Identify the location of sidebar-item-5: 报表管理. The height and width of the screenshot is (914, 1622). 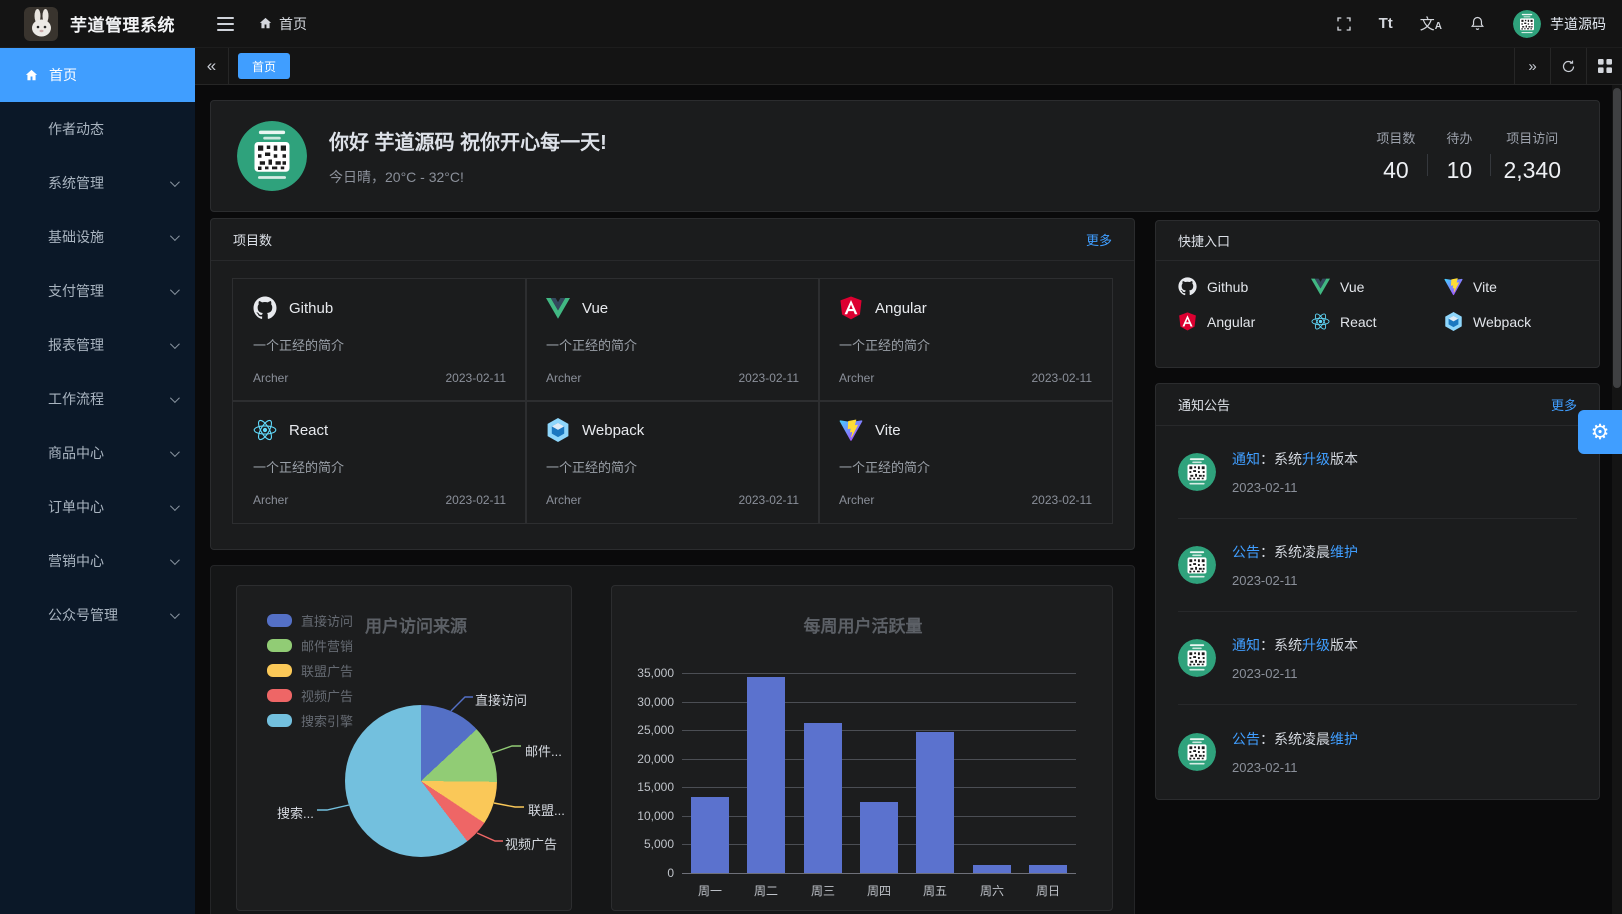
(97, 345).